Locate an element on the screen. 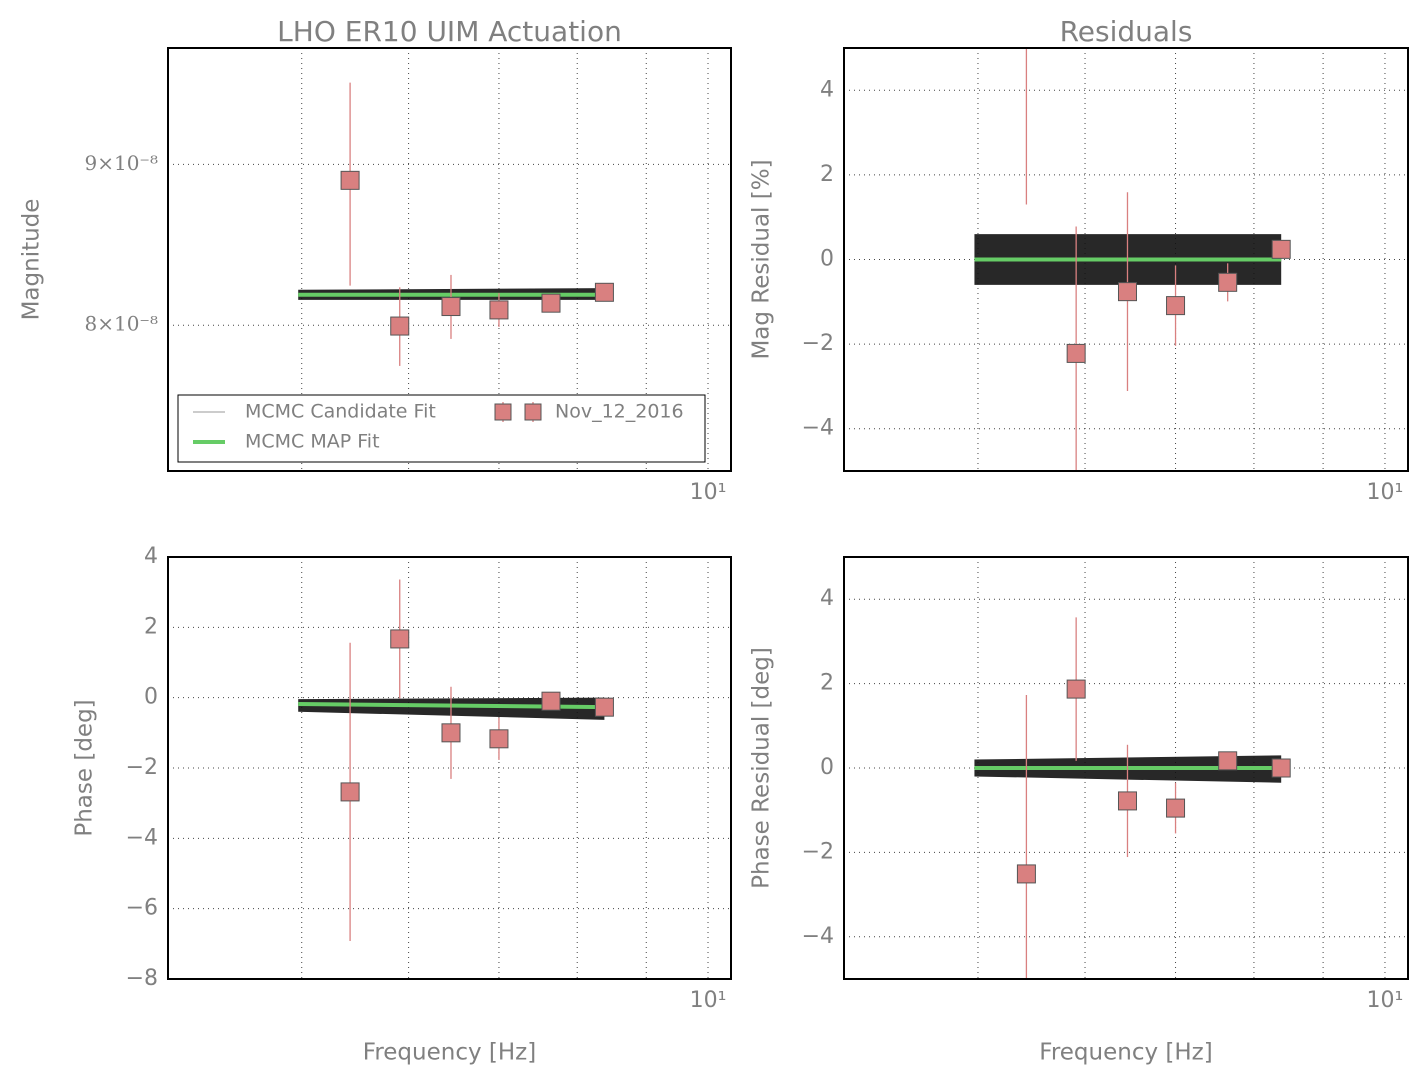 The width and height of the screenshot is (1428, 1086). subplot-title: LHO ER10 UIM Actuation is located at coordinates (449, 31).